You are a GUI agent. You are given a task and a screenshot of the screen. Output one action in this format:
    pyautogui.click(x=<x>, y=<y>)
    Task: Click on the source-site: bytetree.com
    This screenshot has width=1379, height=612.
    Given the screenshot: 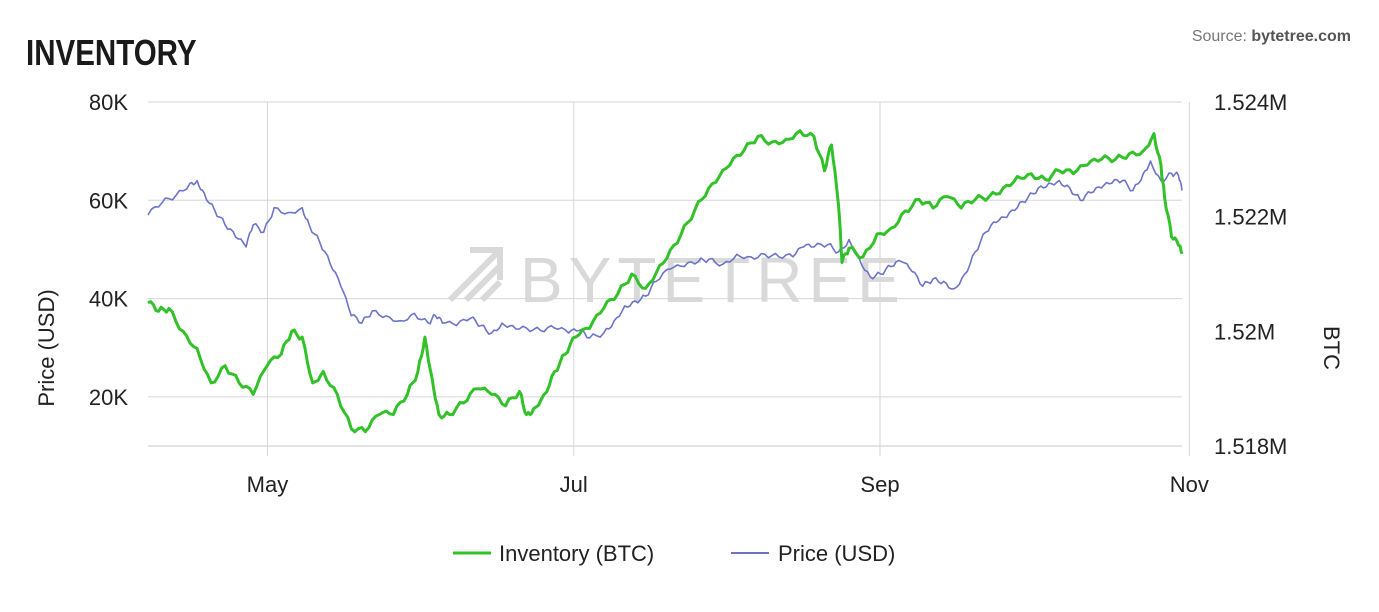 What is the action you would take?
    pyautogui.click(x=1301, y=36)
    